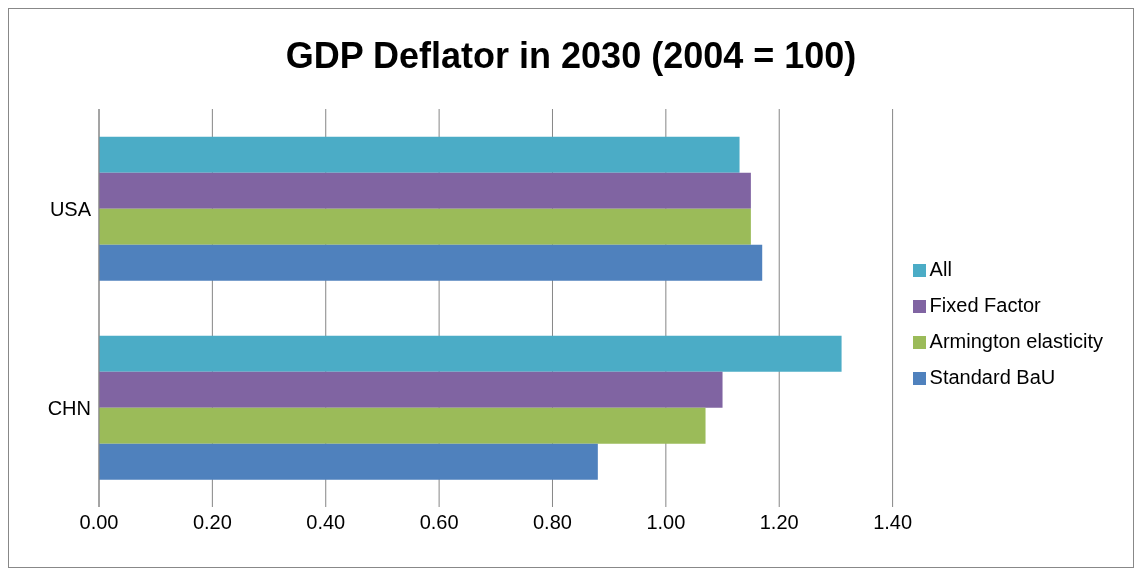  What do you see at coordinates (666, 522) in the screenshot?
I see `x-tick-label: 1.00` at bounding box center [666, 522].